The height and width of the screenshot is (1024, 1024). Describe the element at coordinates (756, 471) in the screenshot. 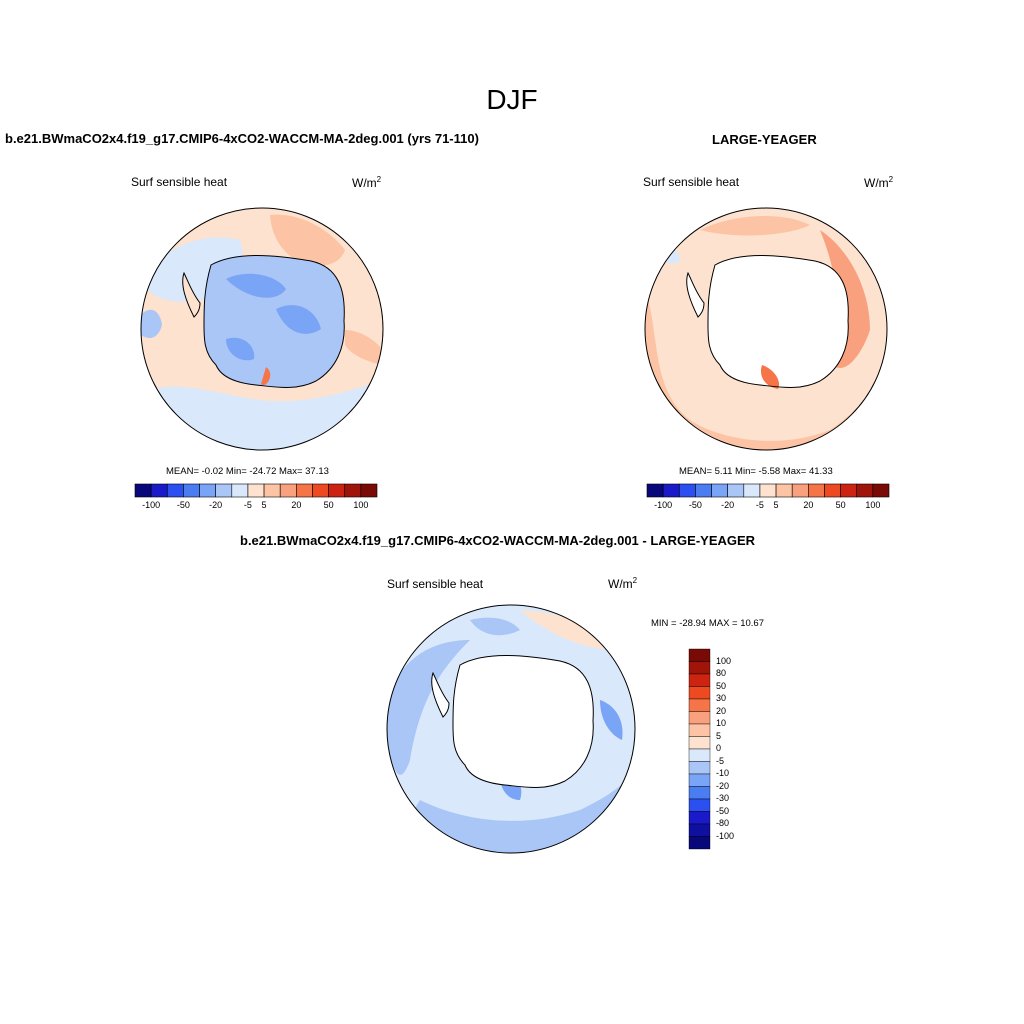

I see `panel2-stats: MEAN= 5.11 Min= -5.58 Max= 41.33` at that location.